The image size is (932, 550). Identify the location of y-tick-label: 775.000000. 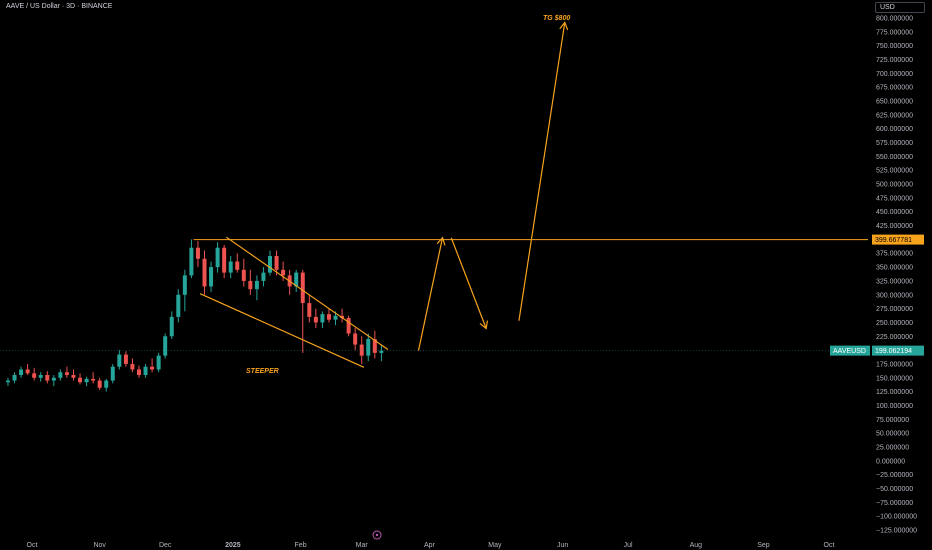
(894, 32).